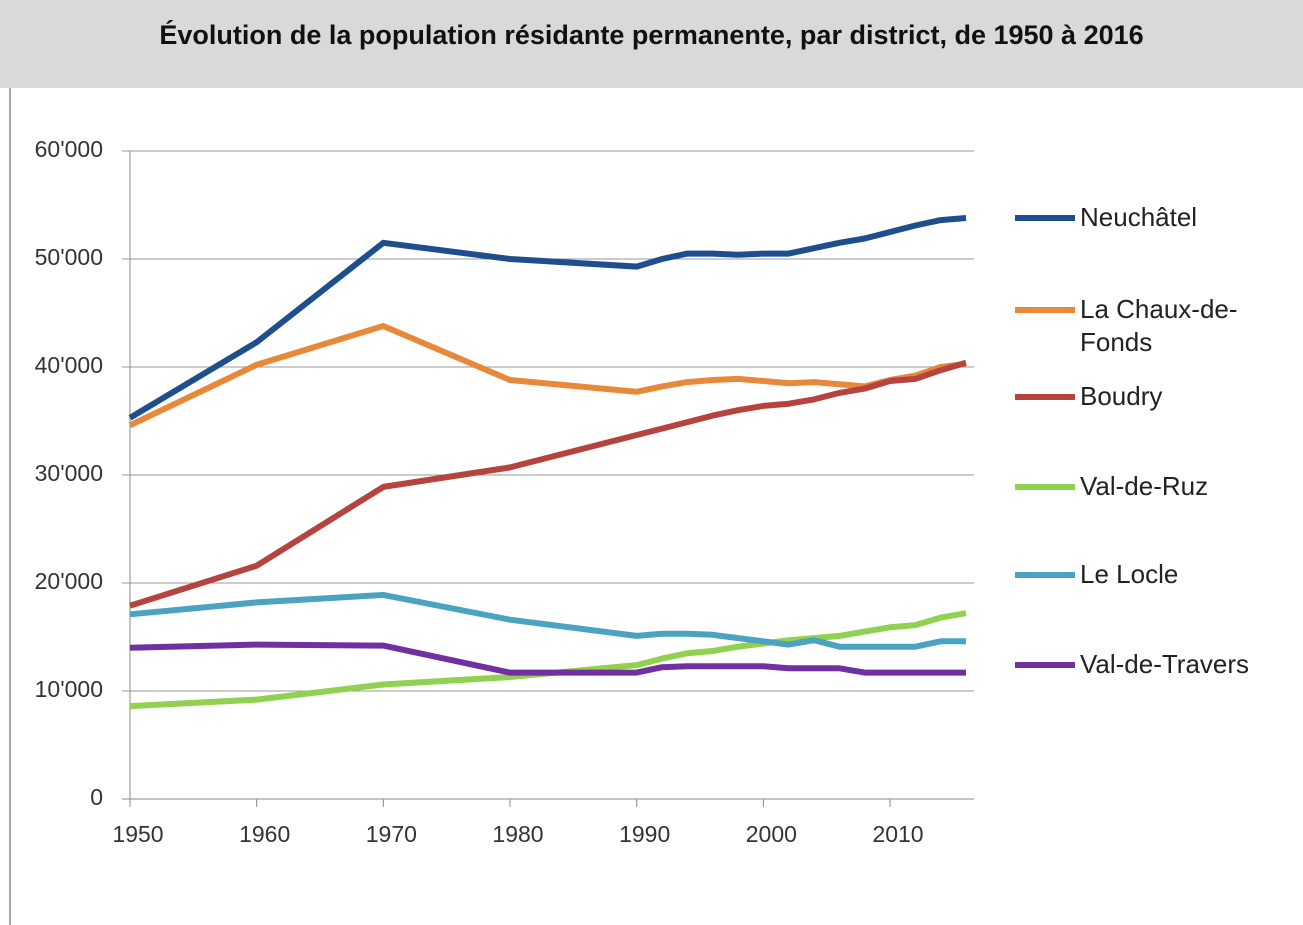 Image resolution: width=1303 pixels, height=925 pixels. What do you see at coordinates (1139, 217) in the screenshot?
I see `legend-label: Neuchâtel` at bounding box center [1139, 217].